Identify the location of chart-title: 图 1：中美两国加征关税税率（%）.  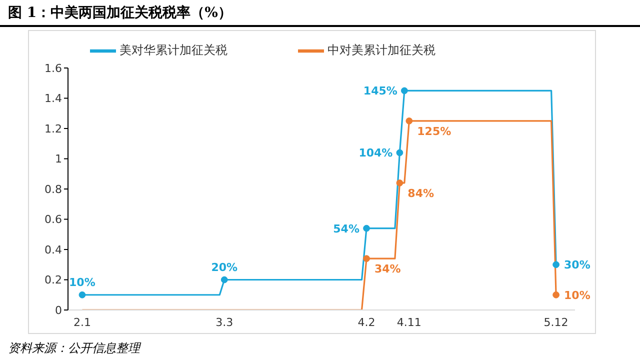
(120, 13).